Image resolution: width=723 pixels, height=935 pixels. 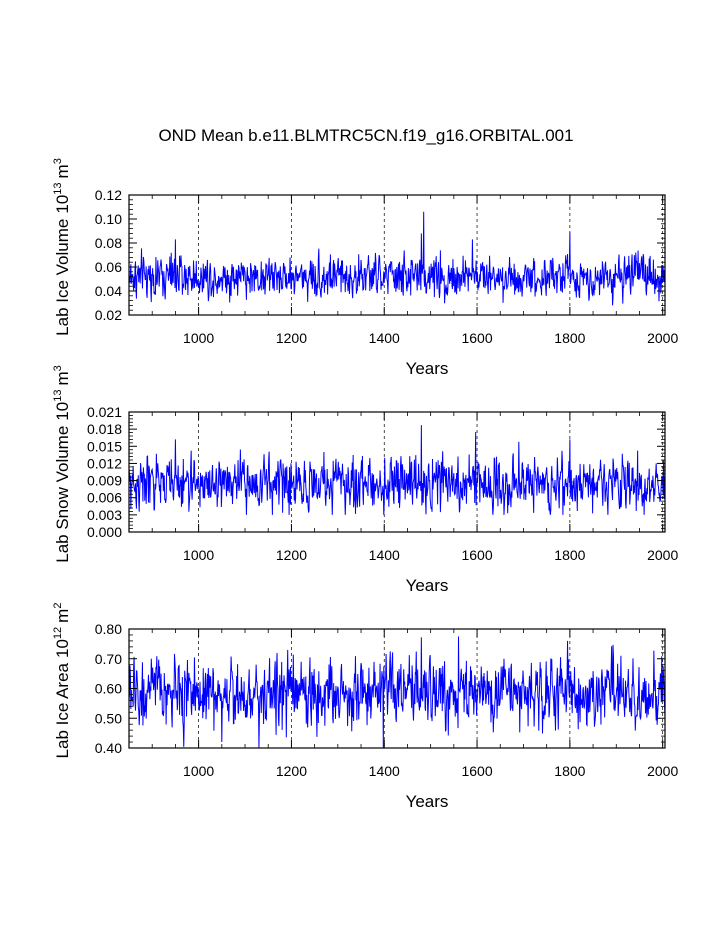 I want to click on y-tick-label: 0.04, so click(x=108, y=291).